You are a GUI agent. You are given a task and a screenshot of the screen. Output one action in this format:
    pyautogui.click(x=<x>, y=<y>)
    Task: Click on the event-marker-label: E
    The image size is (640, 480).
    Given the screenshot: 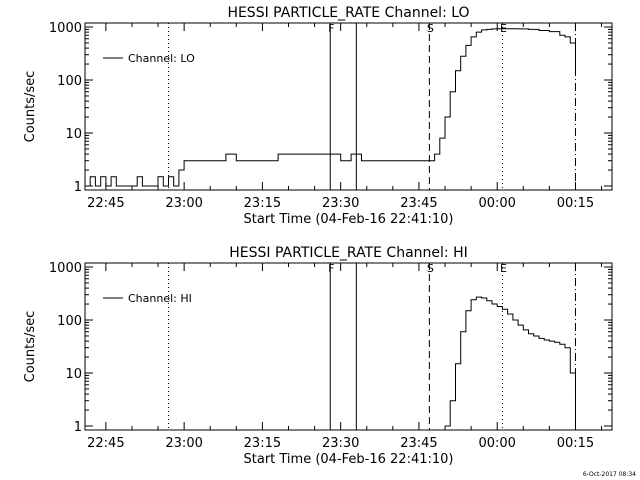 What is the action you would take?
    pyautogui.click(x=503, y=268)
    